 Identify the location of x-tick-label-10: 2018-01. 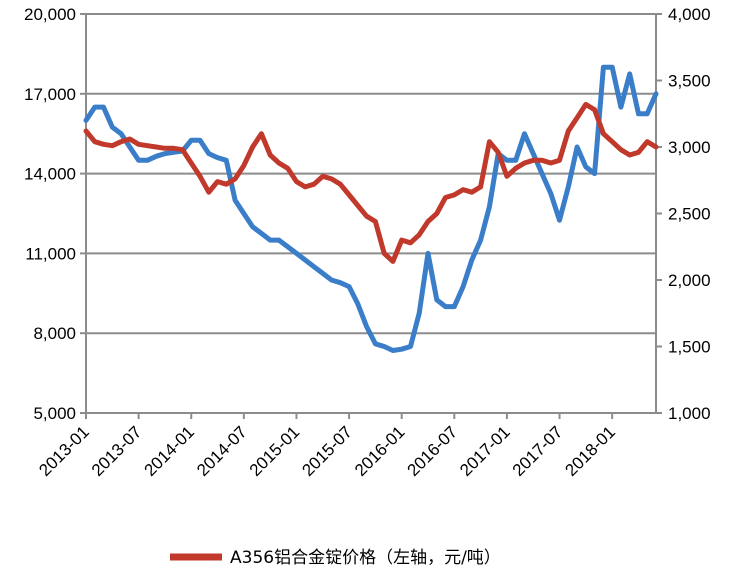
(590, 451).